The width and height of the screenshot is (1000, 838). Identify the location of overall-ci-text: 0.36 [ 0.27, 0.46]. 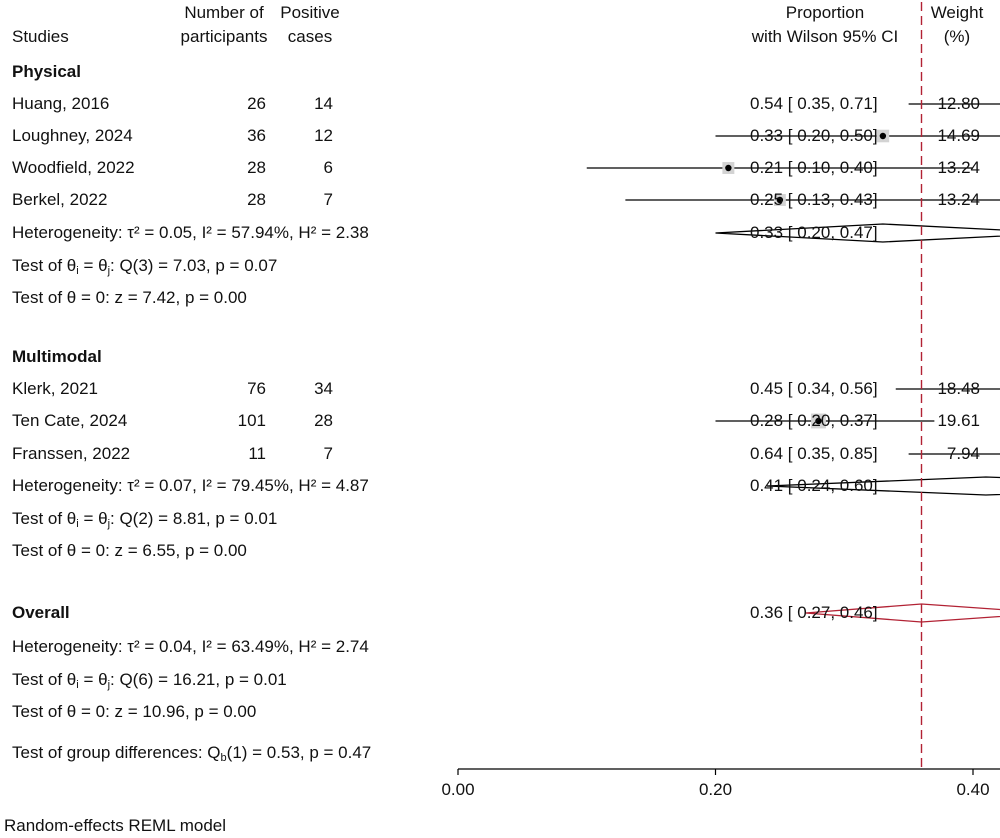
(814, 612).